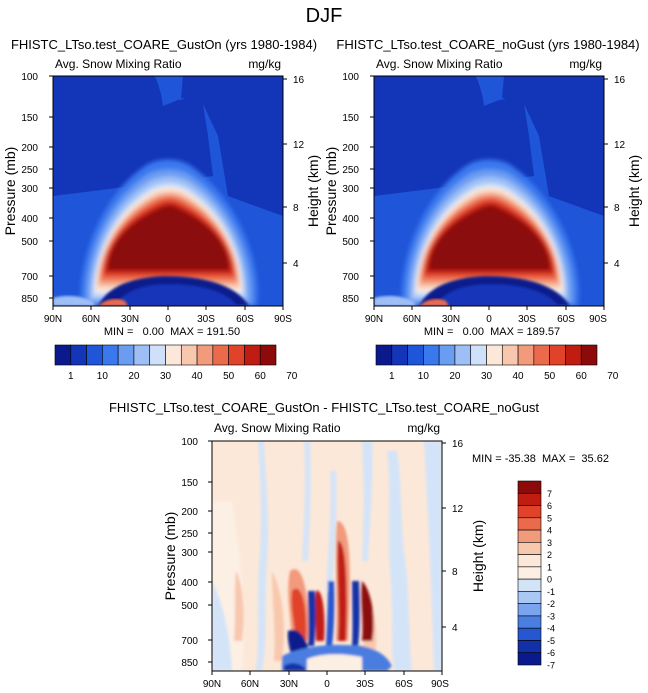 The image size is (648, 693). I want to click on x-tick-label: 90N, so click(53, 319).